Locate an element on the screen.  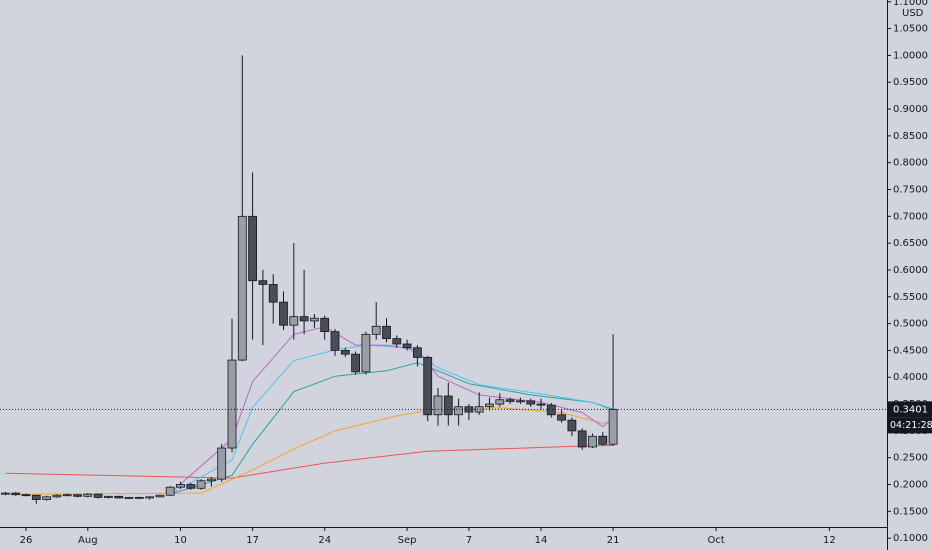
y-tick-label: 0.6000 is located at coordinates (910, 270).